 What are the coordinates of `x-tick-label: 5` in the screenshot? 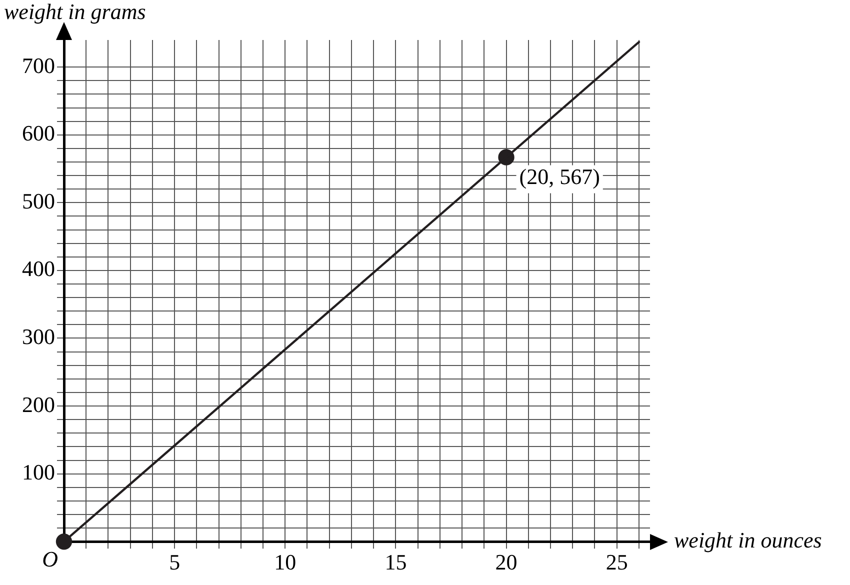 It's located at (174, 562).